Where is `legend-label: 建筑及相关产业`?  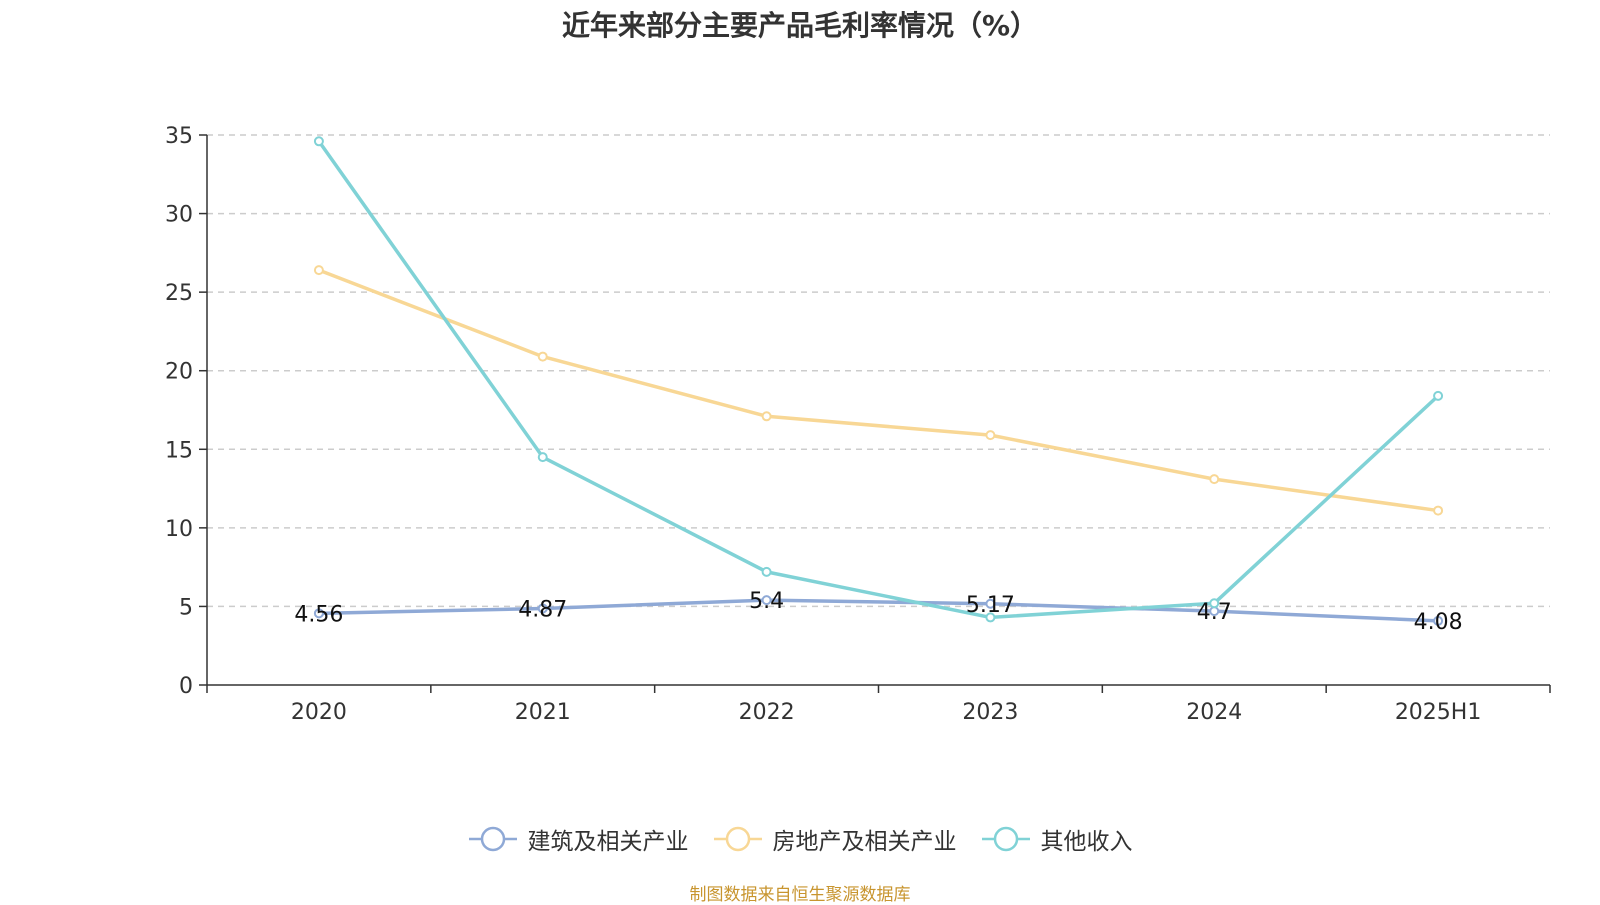 legend-label: 建筑及相关产业 is located at coordinates (608, 842).